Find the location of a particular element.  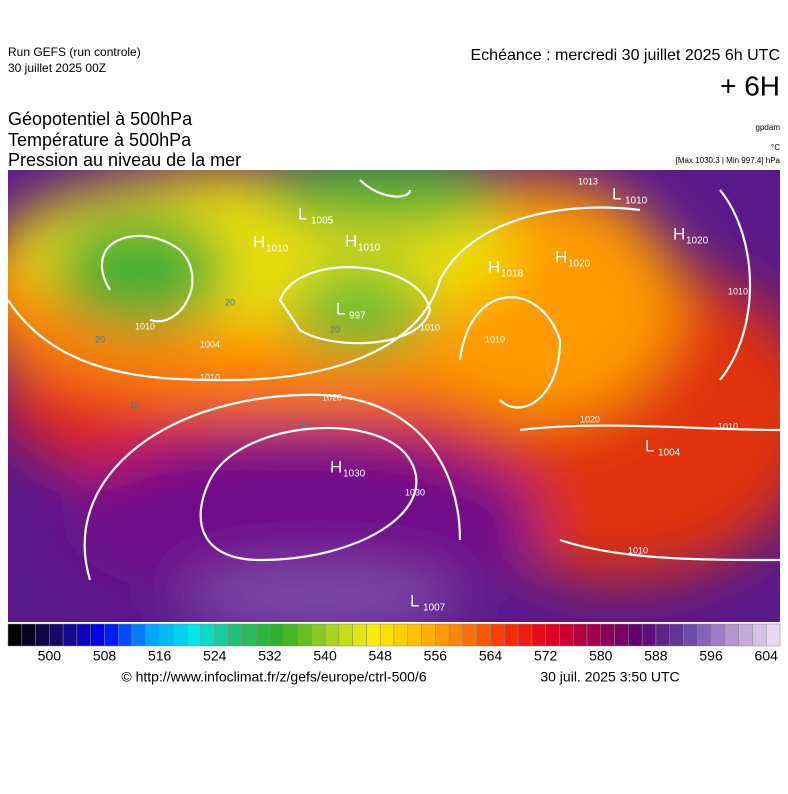

field: Géopotentiel à 500hPa is located at coordinates (100, 119).